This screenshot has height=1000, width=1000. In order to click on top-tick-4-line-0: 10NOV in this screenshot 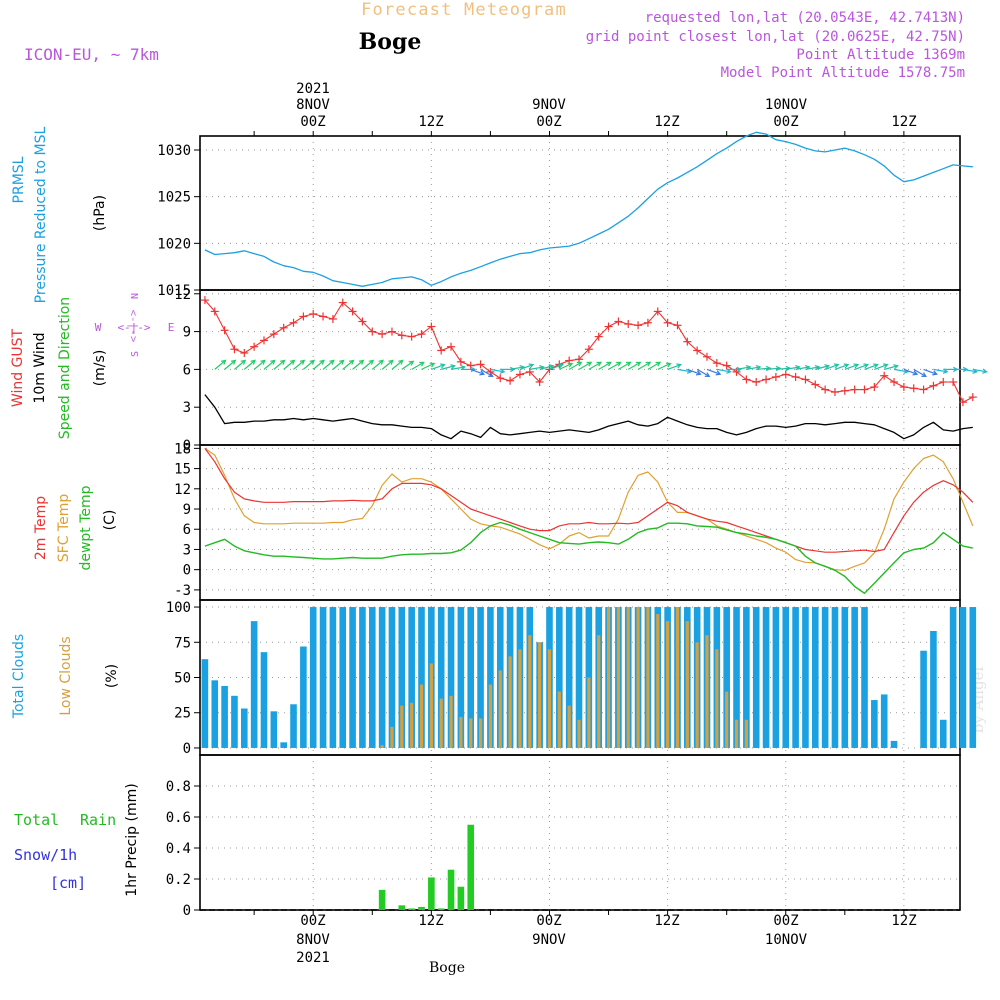, I will do `click(786, 105)`.